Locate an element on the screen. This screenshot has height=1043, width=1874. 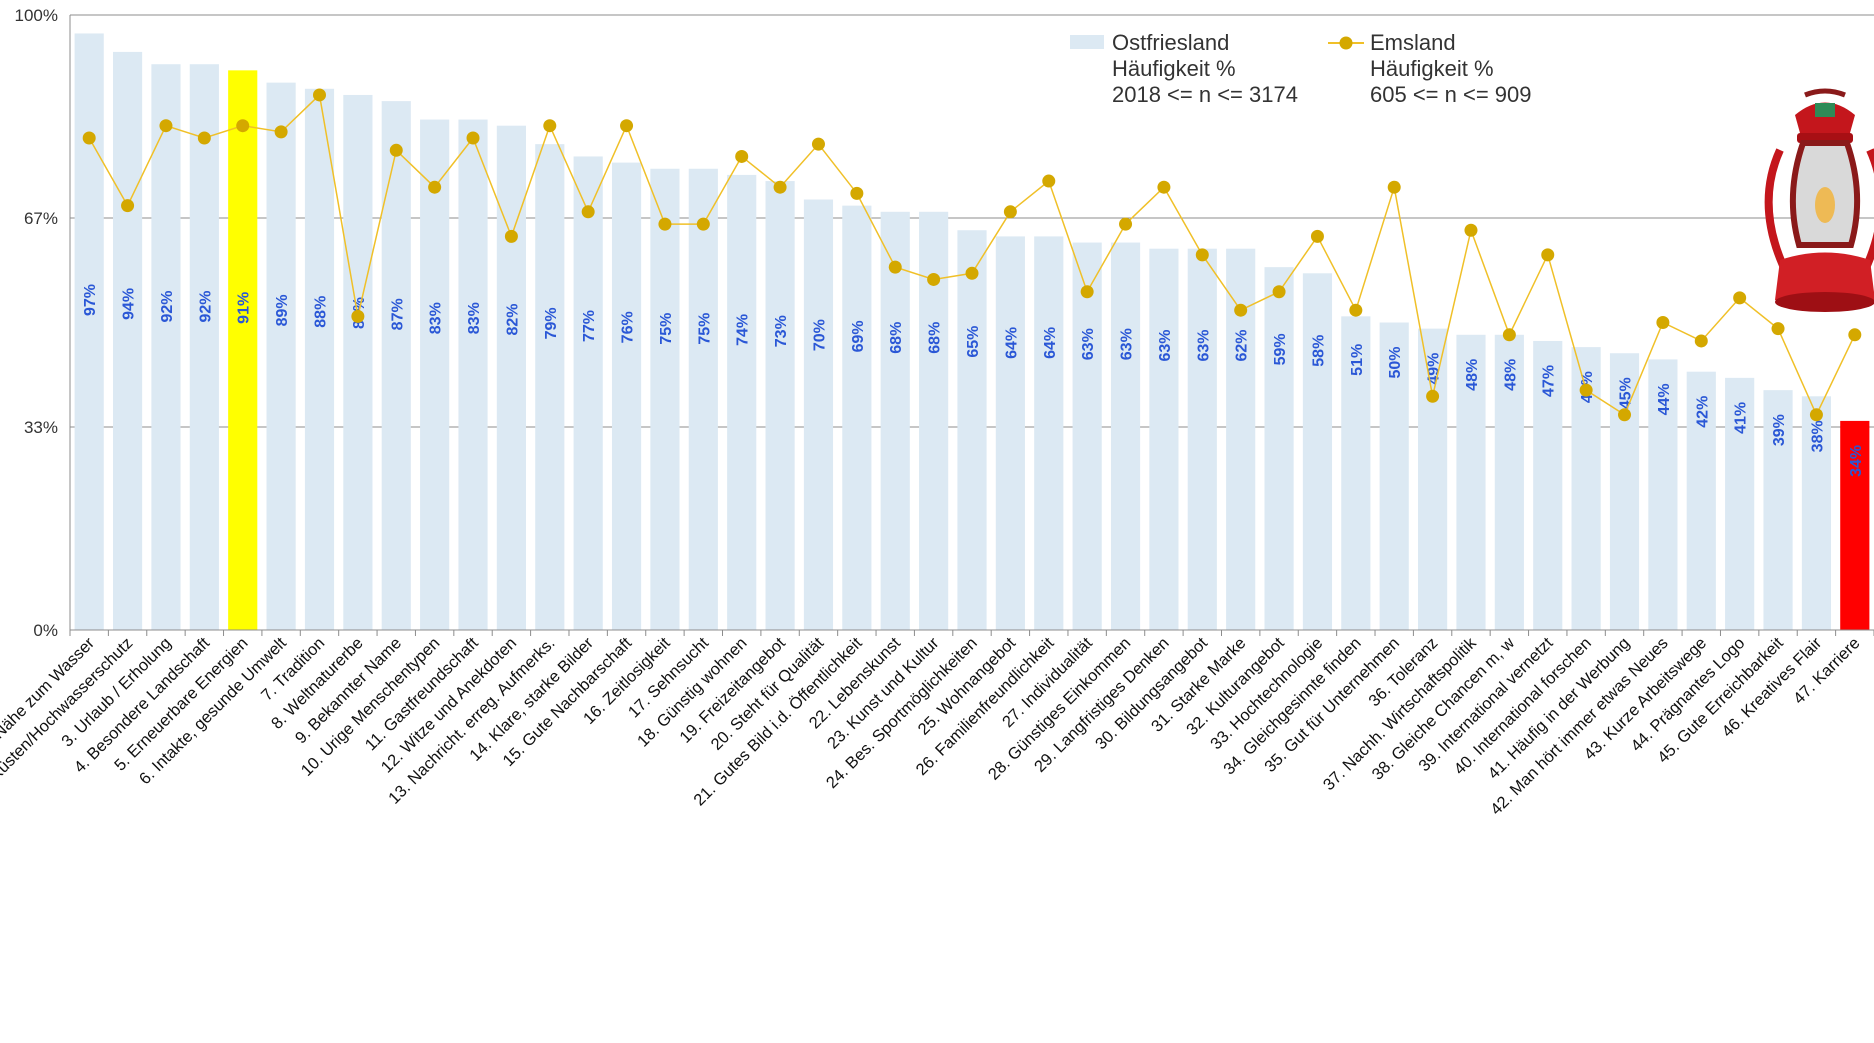
y-tick-labels: 100% 67% 33% 0% is located at coordinates (36, 323).